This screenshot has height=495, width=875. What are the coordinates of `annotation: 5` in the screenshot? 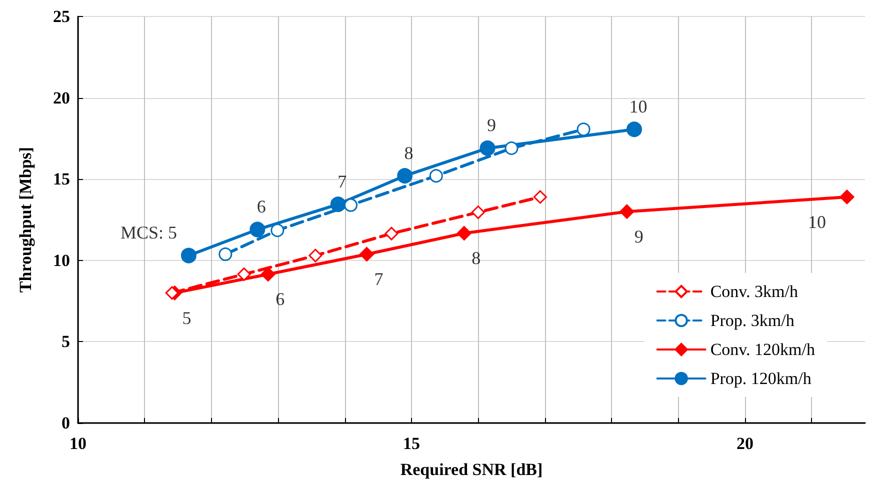 It's located at (187, 318).